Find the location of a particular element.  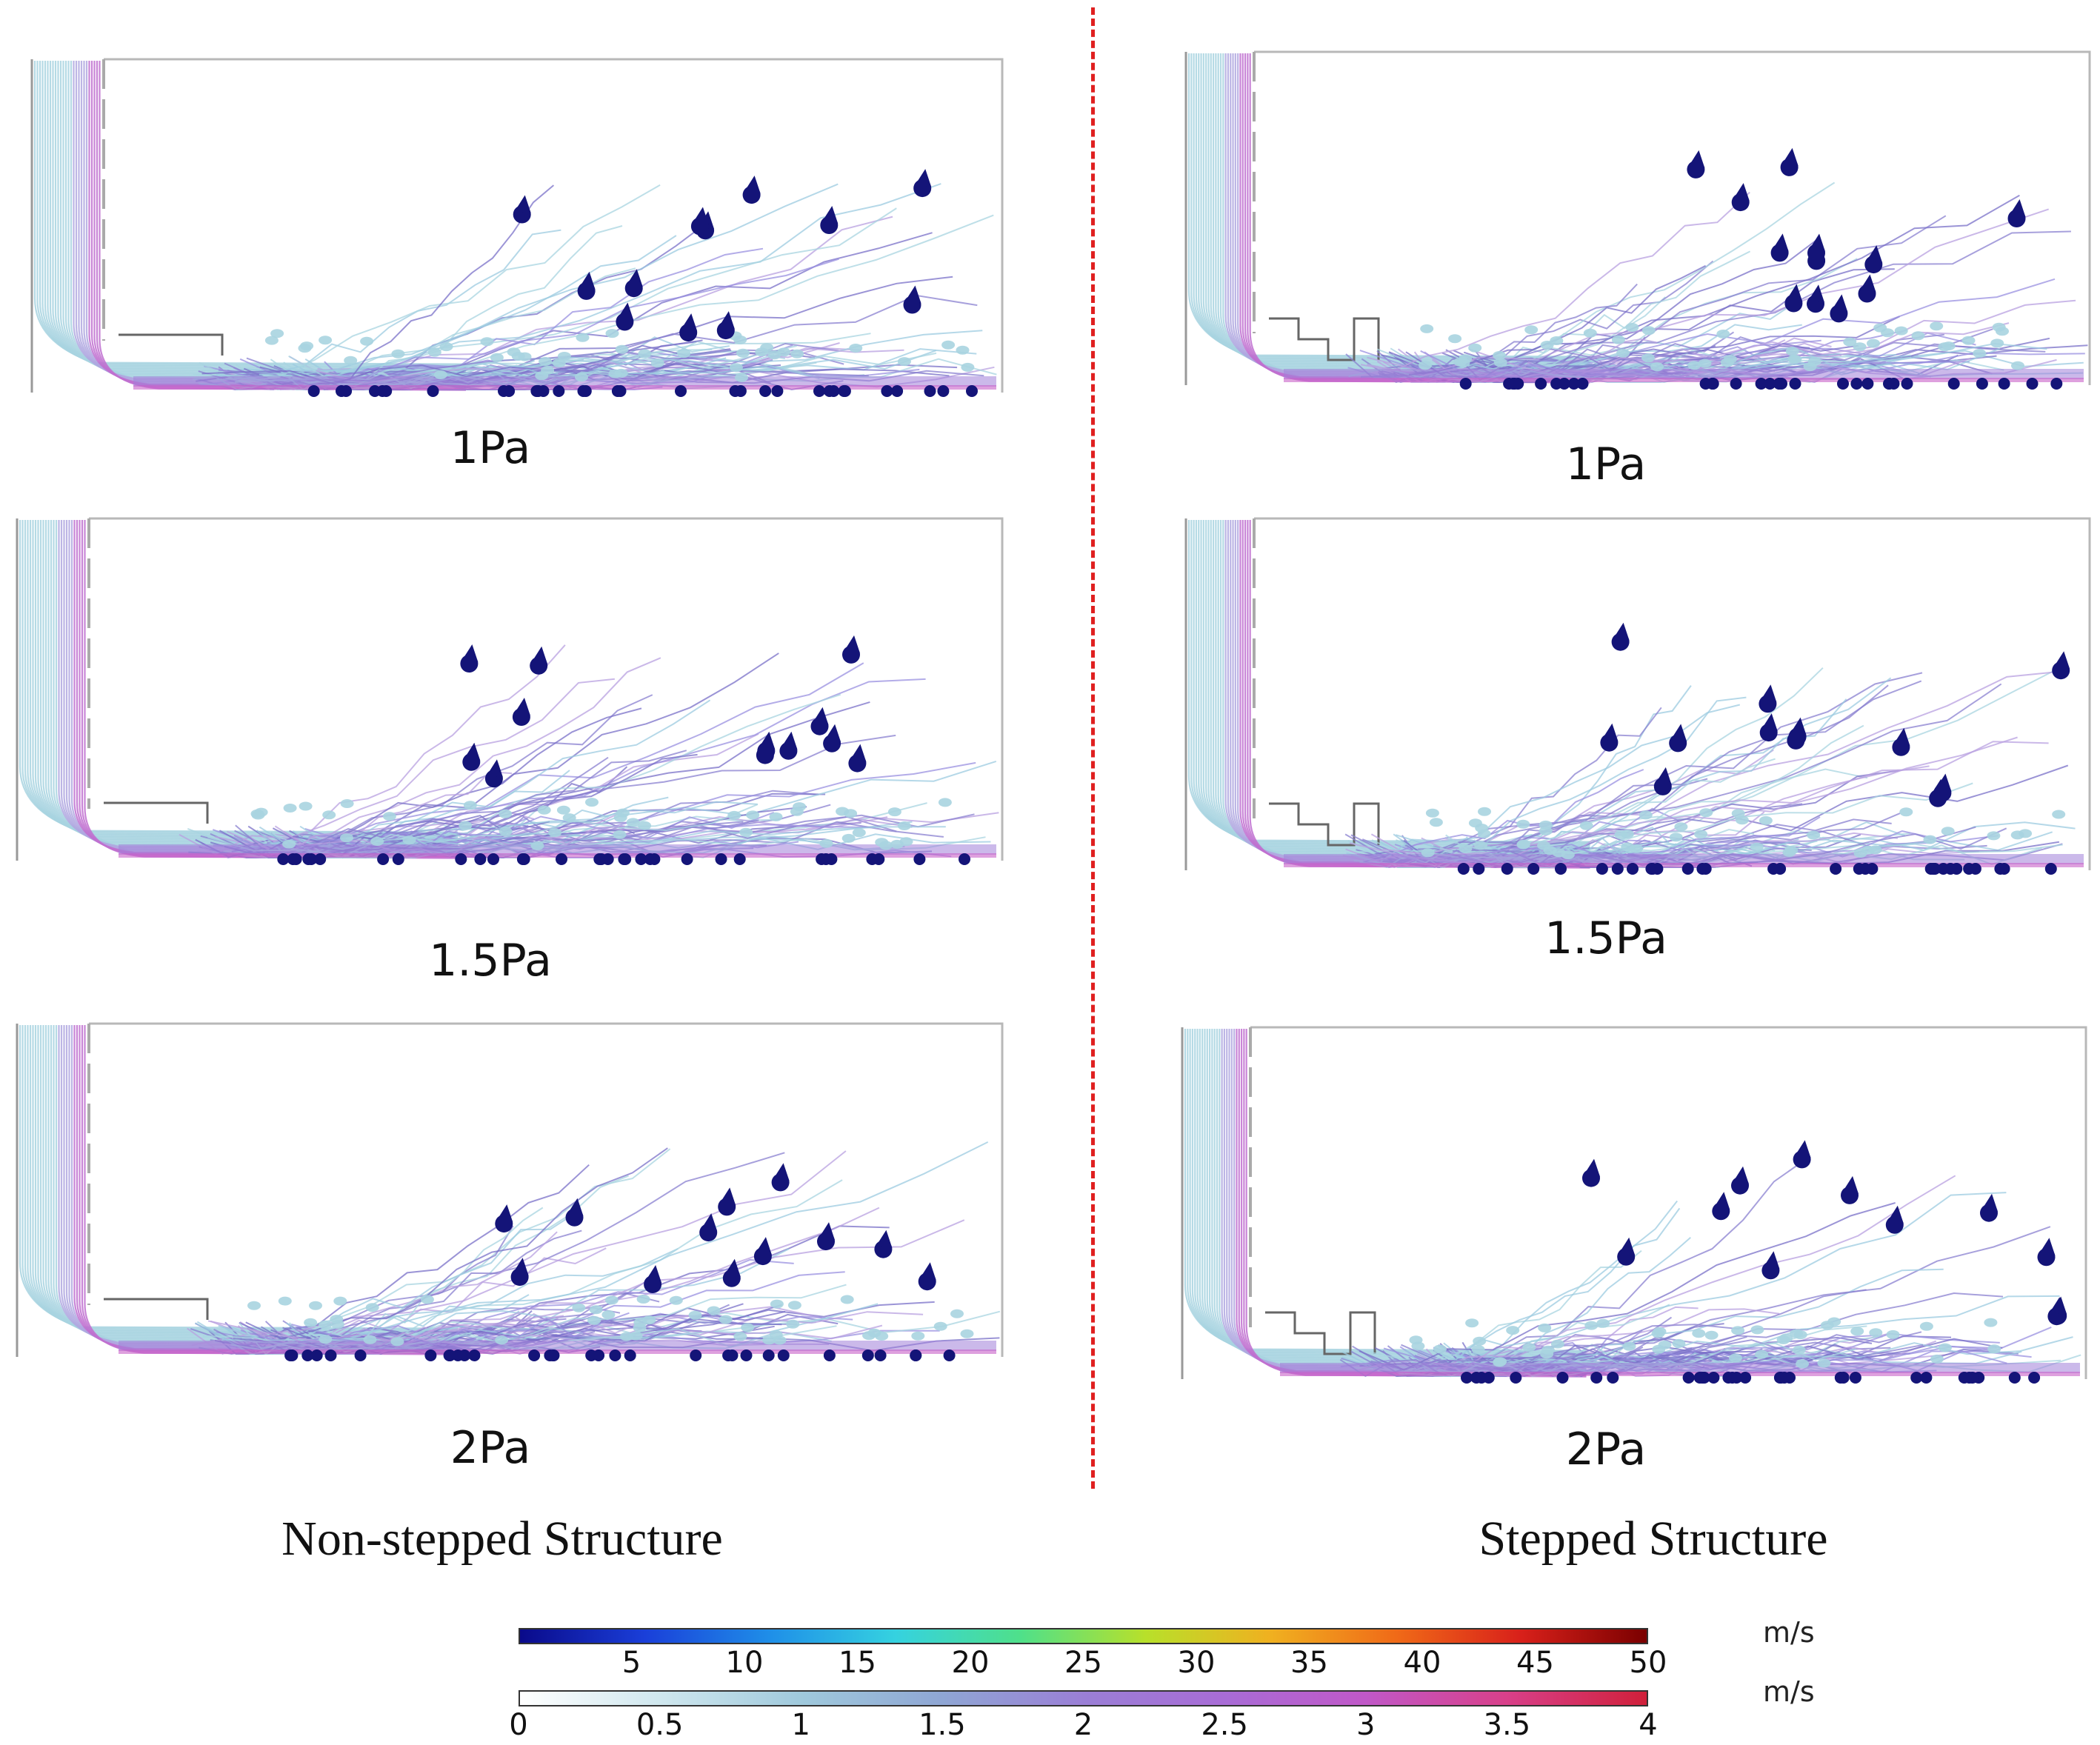

colorbar-tick-label: 3.5 is located at coordinates (1507, 1725).